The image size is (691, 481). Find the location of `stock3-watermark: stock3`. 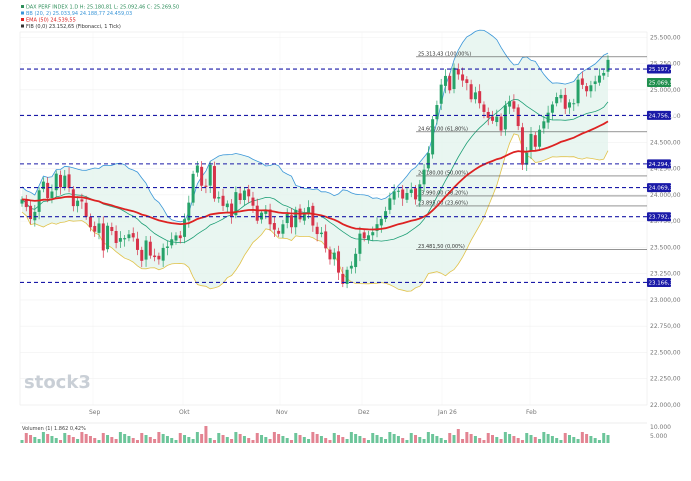

stock3-watermark: stock3 is located at coordinates (57, 382).